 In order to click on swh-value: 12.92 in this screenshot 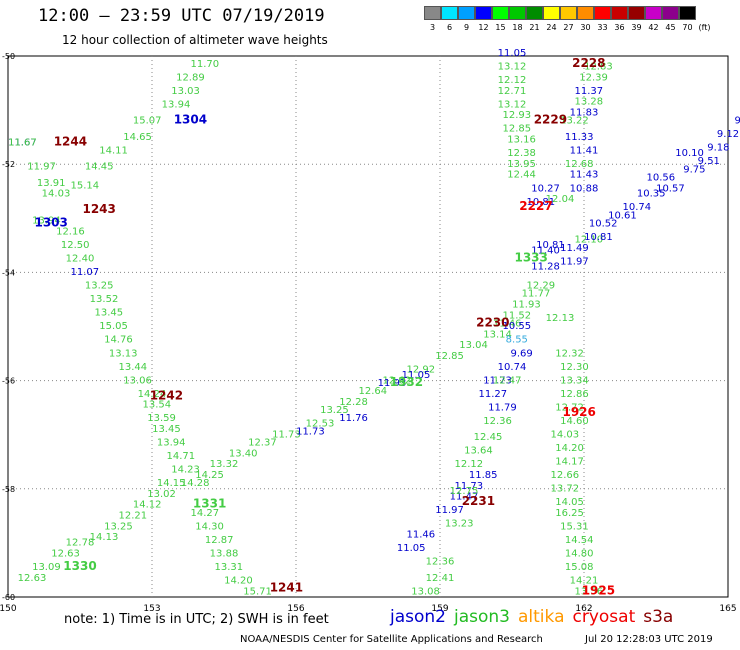, I will do `click(420, 369)`.